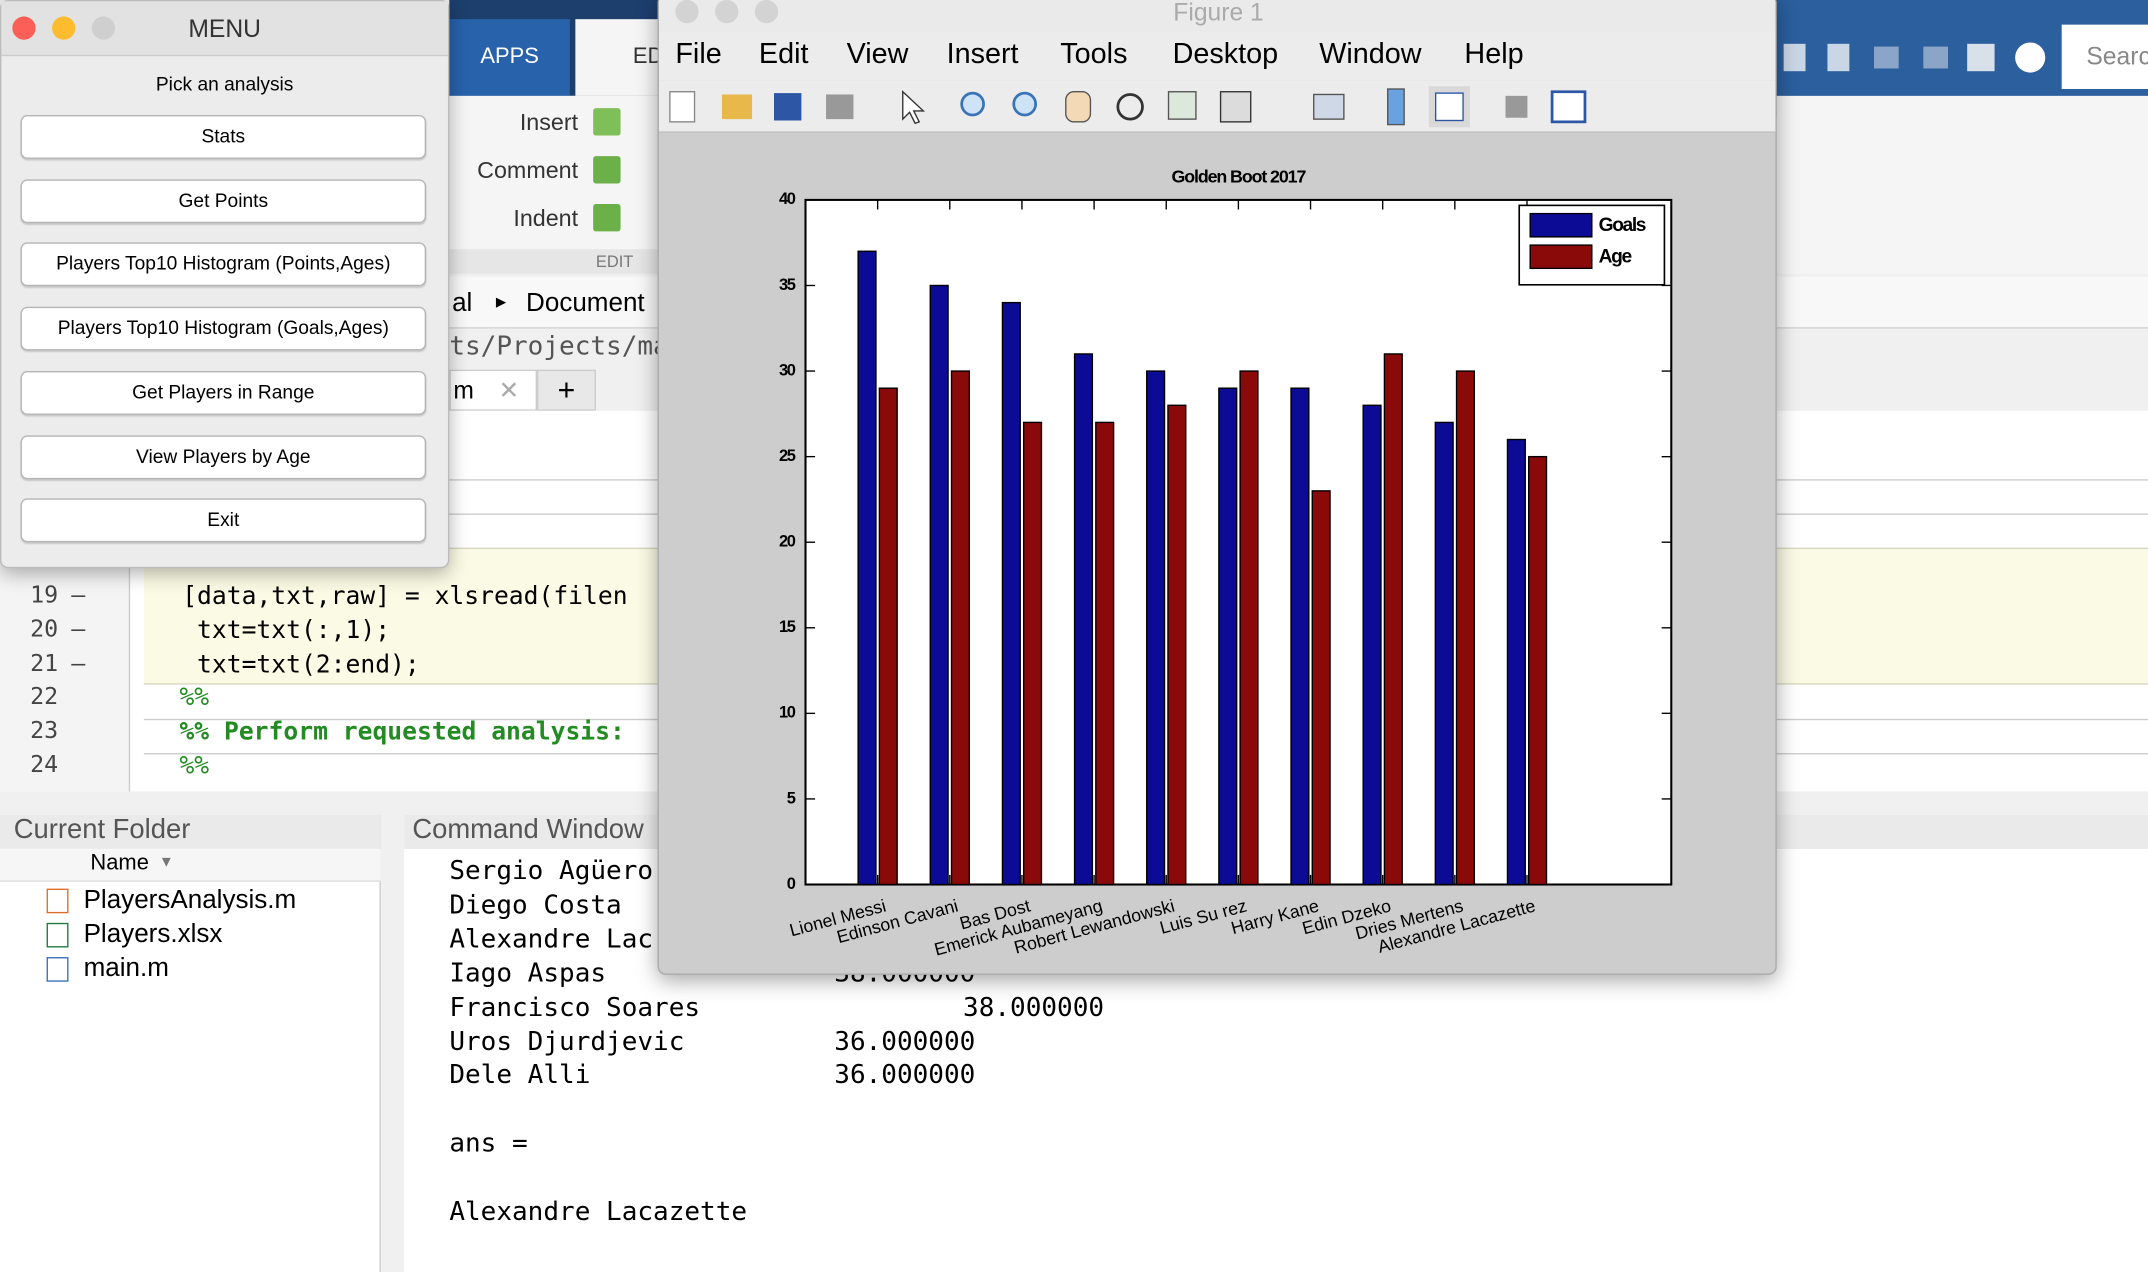  Describe the element at coordinates (551, 939) in the screenshot. I see `output-text: Alexandre Lac` at that location.